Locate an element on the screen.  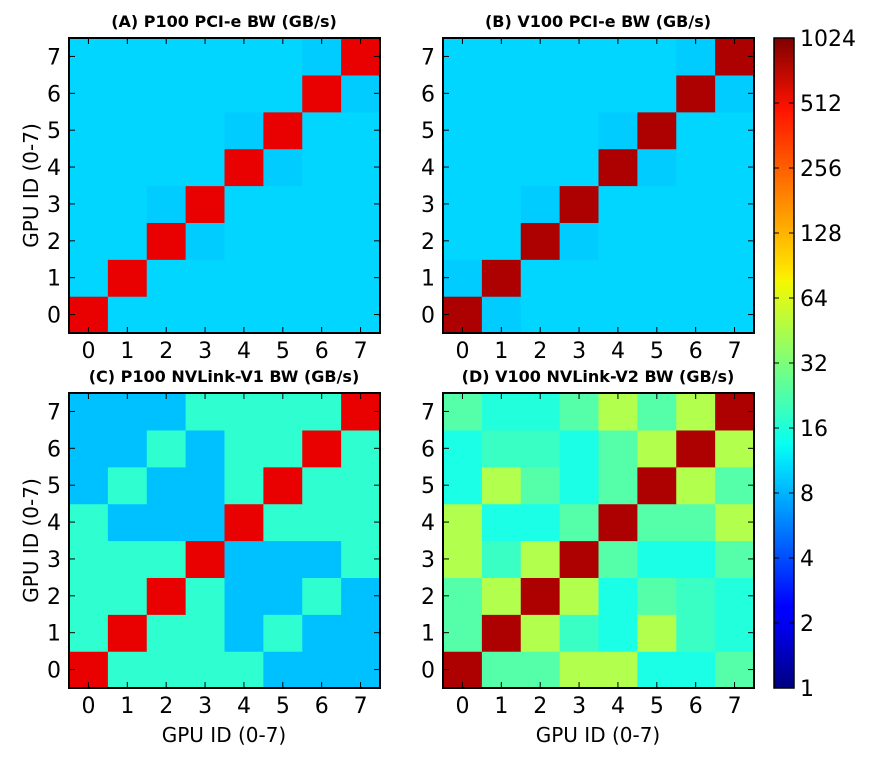
y-tick-label: 4 is located at coordinates (54, 523).